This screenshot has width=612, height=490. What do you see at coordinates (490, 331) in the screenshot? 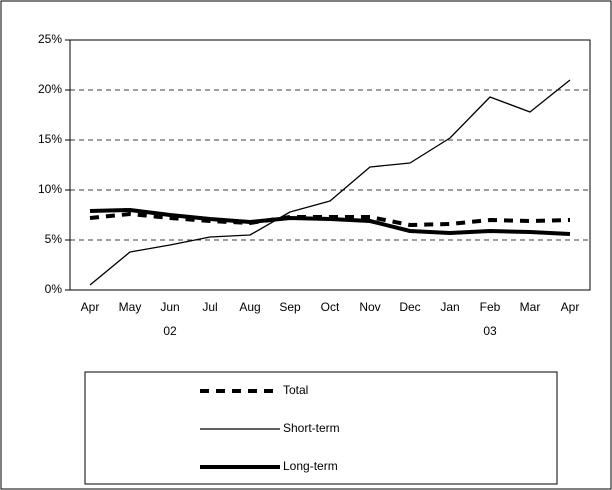
I see `x-group-label: 03` at bounding box center [490, 331].